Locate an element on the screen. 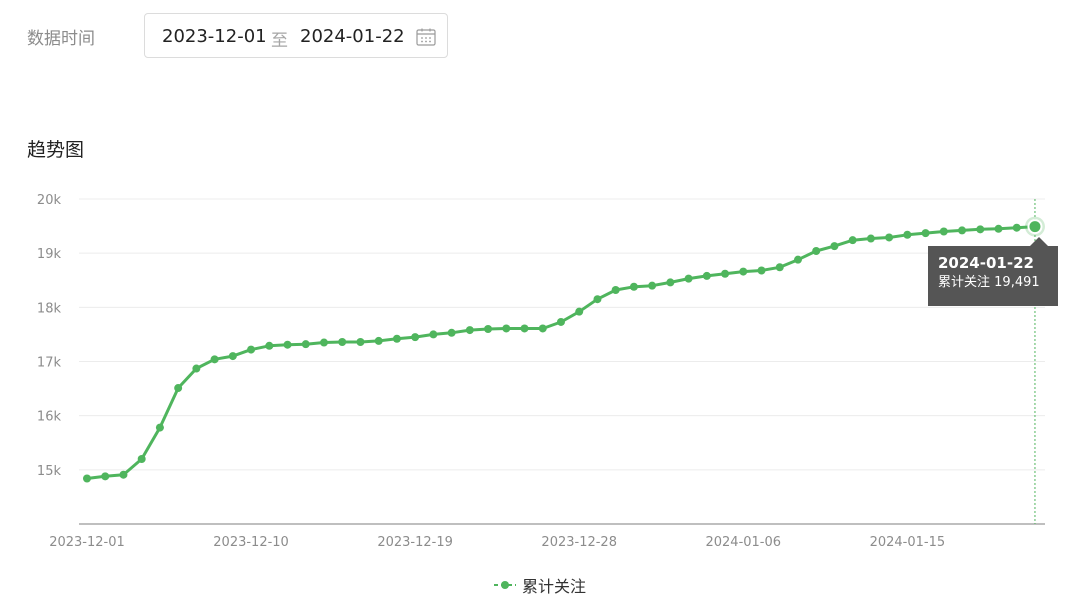 This screenshot has width=1080, height=603. x-tick-label: 2023-12-28 is located at coordinates (579, 542).